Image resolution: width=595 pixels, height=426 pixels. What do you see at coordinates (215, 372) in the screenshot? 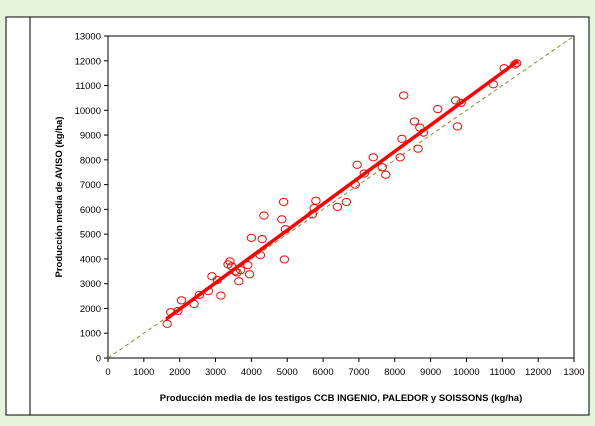
I see `x-tick-label: 3000` at bounding box center [215, 372].